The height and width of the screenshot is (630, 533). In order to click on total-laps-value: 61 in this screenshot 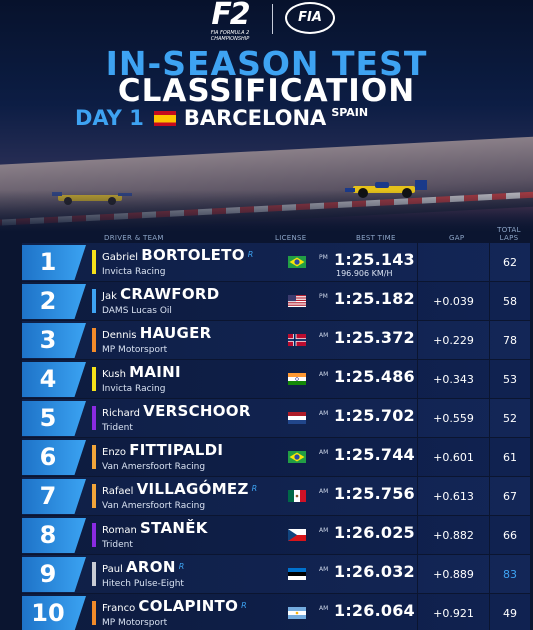, I will do `click(509, 457)`.